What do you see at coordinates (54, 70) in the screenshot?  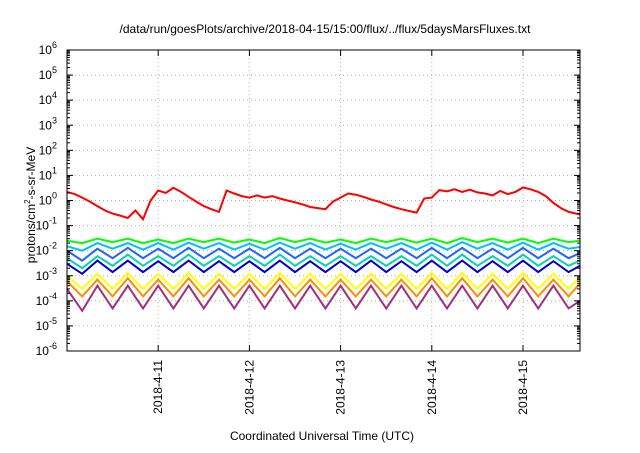 I see `y-tick-label-exponent: 5` at bounding box center [54, 70].